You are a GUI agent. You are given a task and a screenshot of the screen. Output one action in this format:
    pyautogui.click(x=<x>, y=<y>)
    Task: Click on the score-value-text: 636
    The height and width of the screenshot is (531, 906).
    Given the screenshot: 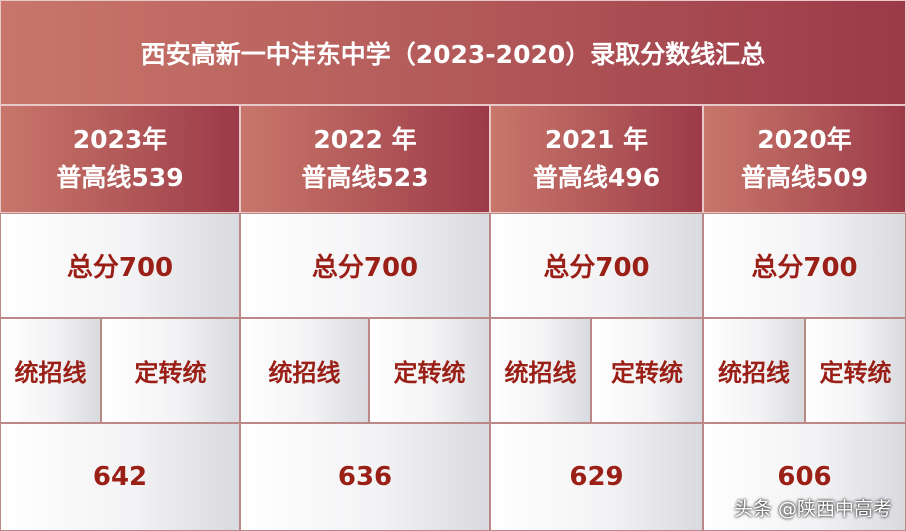 What is the action you would take?
    pyautogui.click(x=365, y=477)
    